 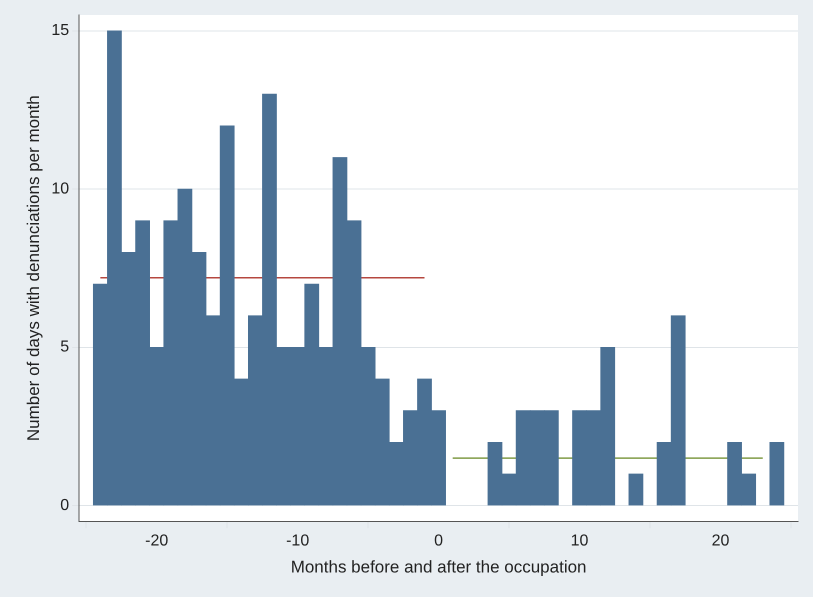 I want to click on y-axis-title: Number of days with denunciations per month, so click(x=33, y=268).